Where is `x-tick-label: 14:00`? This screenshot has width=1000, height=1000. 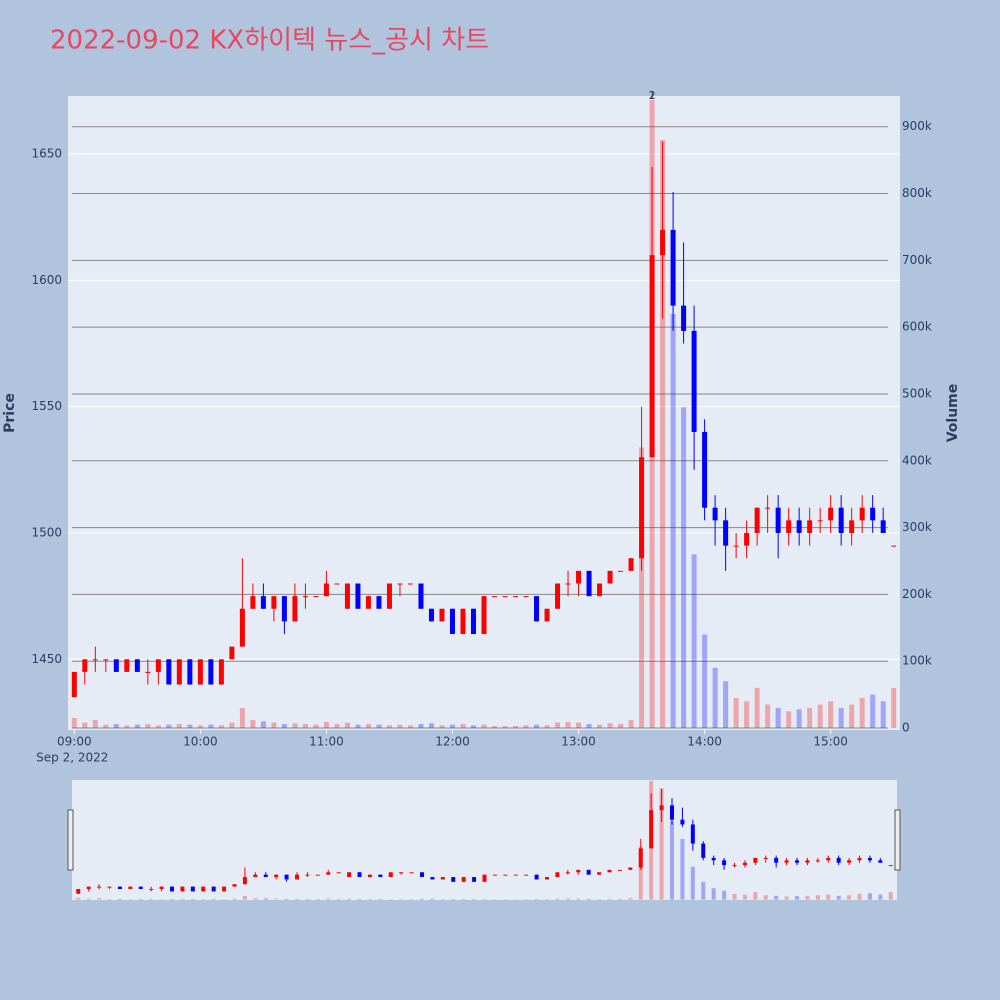 x-tick-label: 14:00 is located at coordinates (704, 742).